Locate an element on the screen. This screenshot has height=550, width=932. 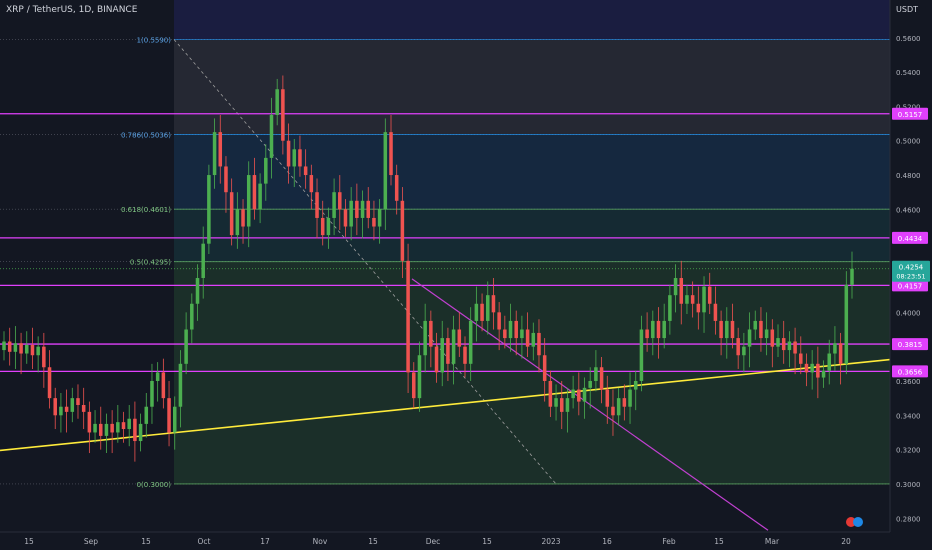
price-tick: 0.4000 is located at coordinates (908, 313).